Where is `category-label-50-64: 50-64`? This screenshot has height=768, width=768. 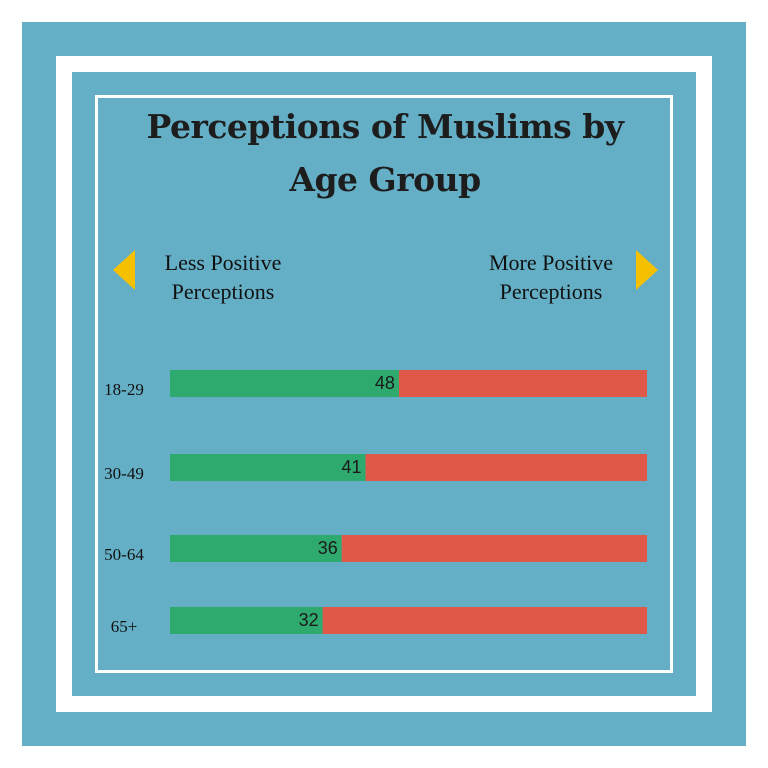
category-label-50-64: 50-64 is located at coordinates (124, 554).